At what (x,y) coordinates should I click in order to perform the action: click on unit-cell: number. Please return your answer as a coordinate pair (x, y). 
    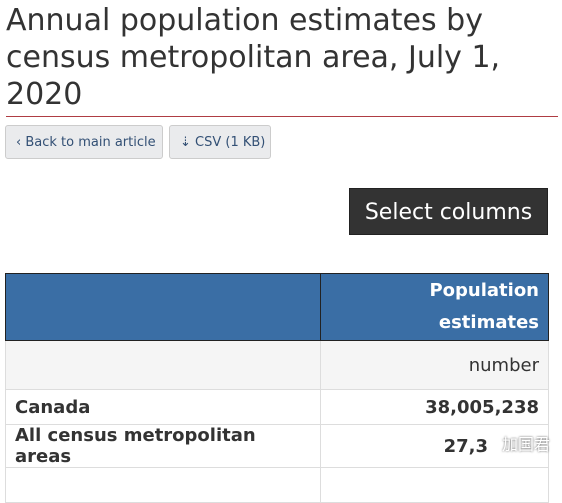
    Looking at the image, I should click on (434, 365).